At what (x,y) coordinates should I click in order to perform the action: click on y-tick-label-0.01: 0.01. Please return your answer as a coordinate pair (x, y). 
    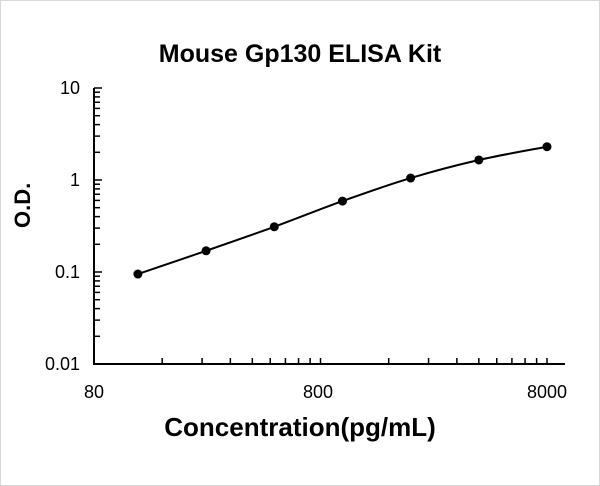
    Looking at the image, I should click on (62, 364).